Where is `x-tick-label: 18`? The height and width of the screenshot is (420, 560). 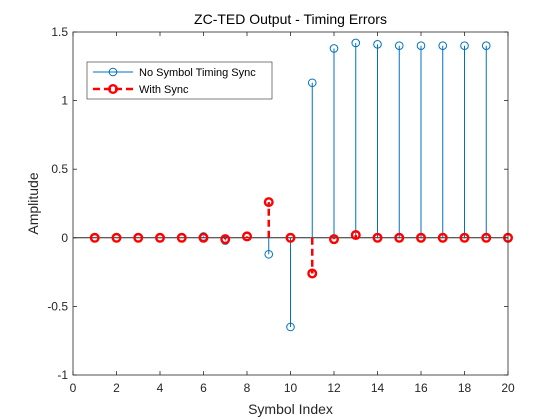 x-tick-label: 18 is located at coordinates (465, 388).